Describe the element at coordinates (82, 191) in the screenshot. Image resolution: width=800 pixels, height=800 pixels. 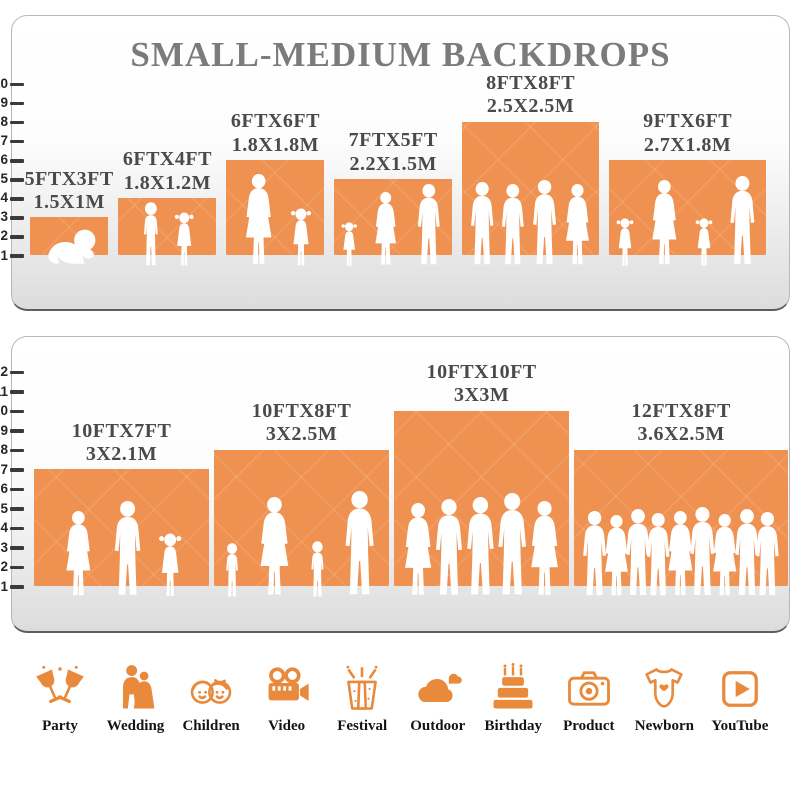
I see `bar-size-label: 5FTX3FT 1.5X1M` at that location.